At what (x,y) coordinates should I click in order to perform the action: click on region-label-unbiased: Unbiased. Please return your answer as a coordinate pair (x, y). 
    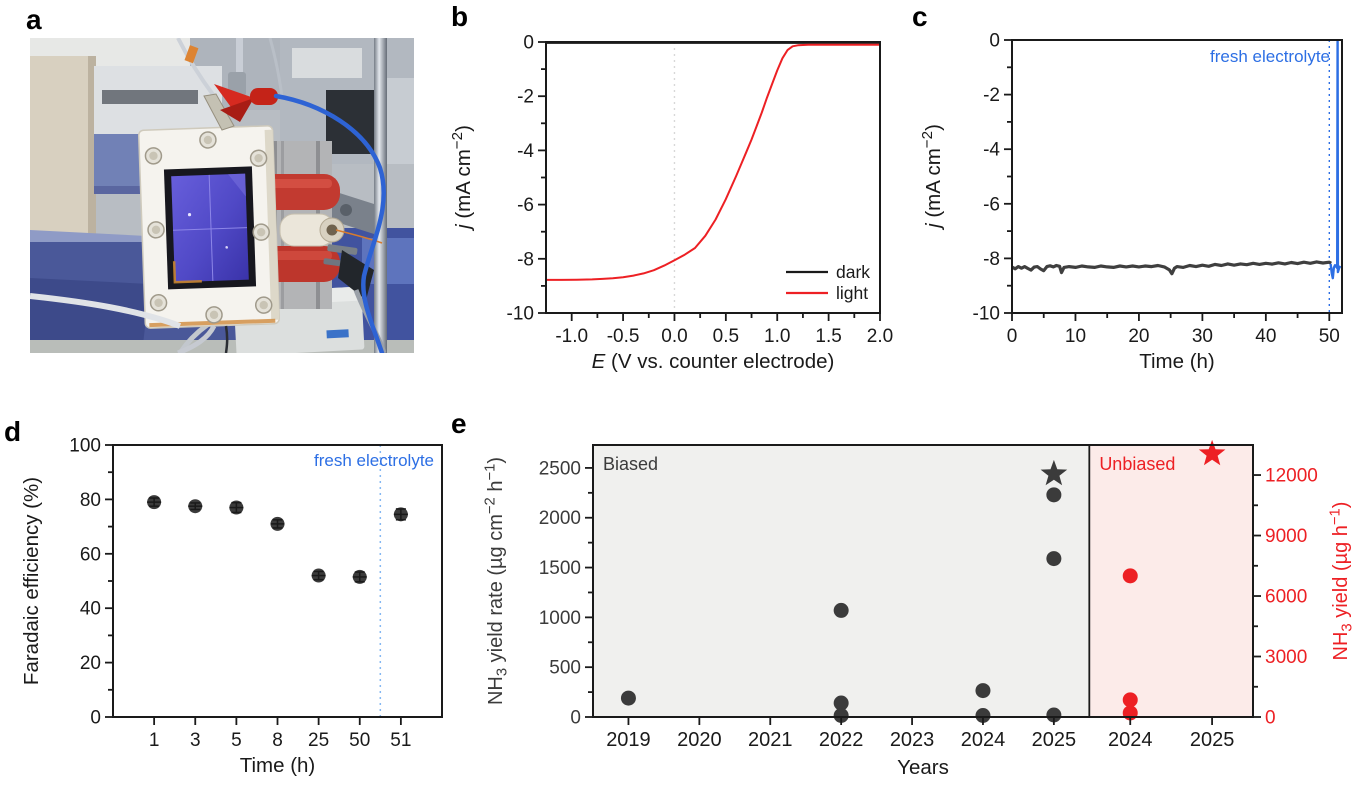
    Looking at the image, I should click on (1137, 464).